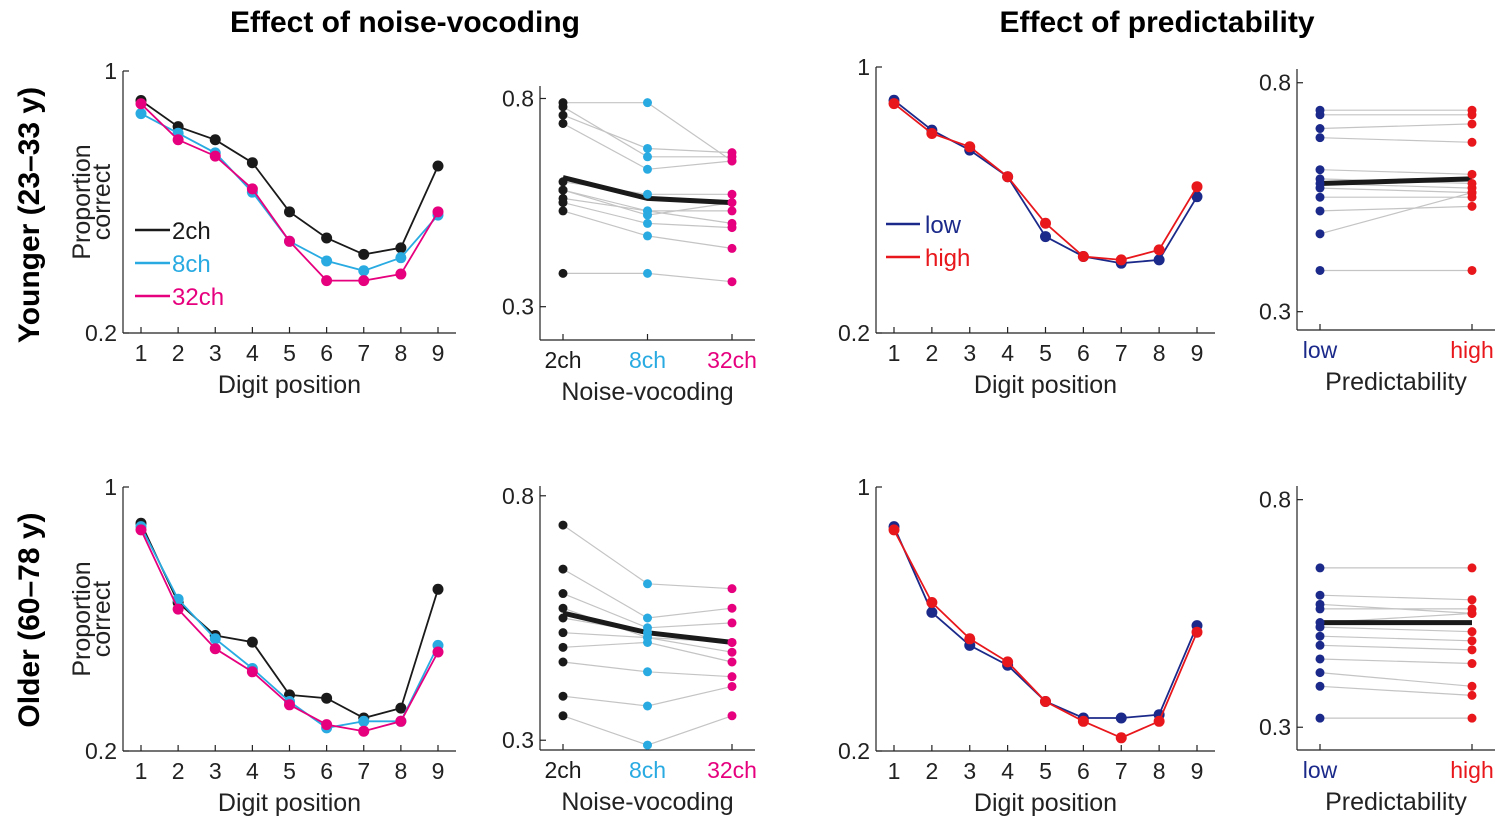  I want to click on x-tick-label: 7, so click(363, 353).